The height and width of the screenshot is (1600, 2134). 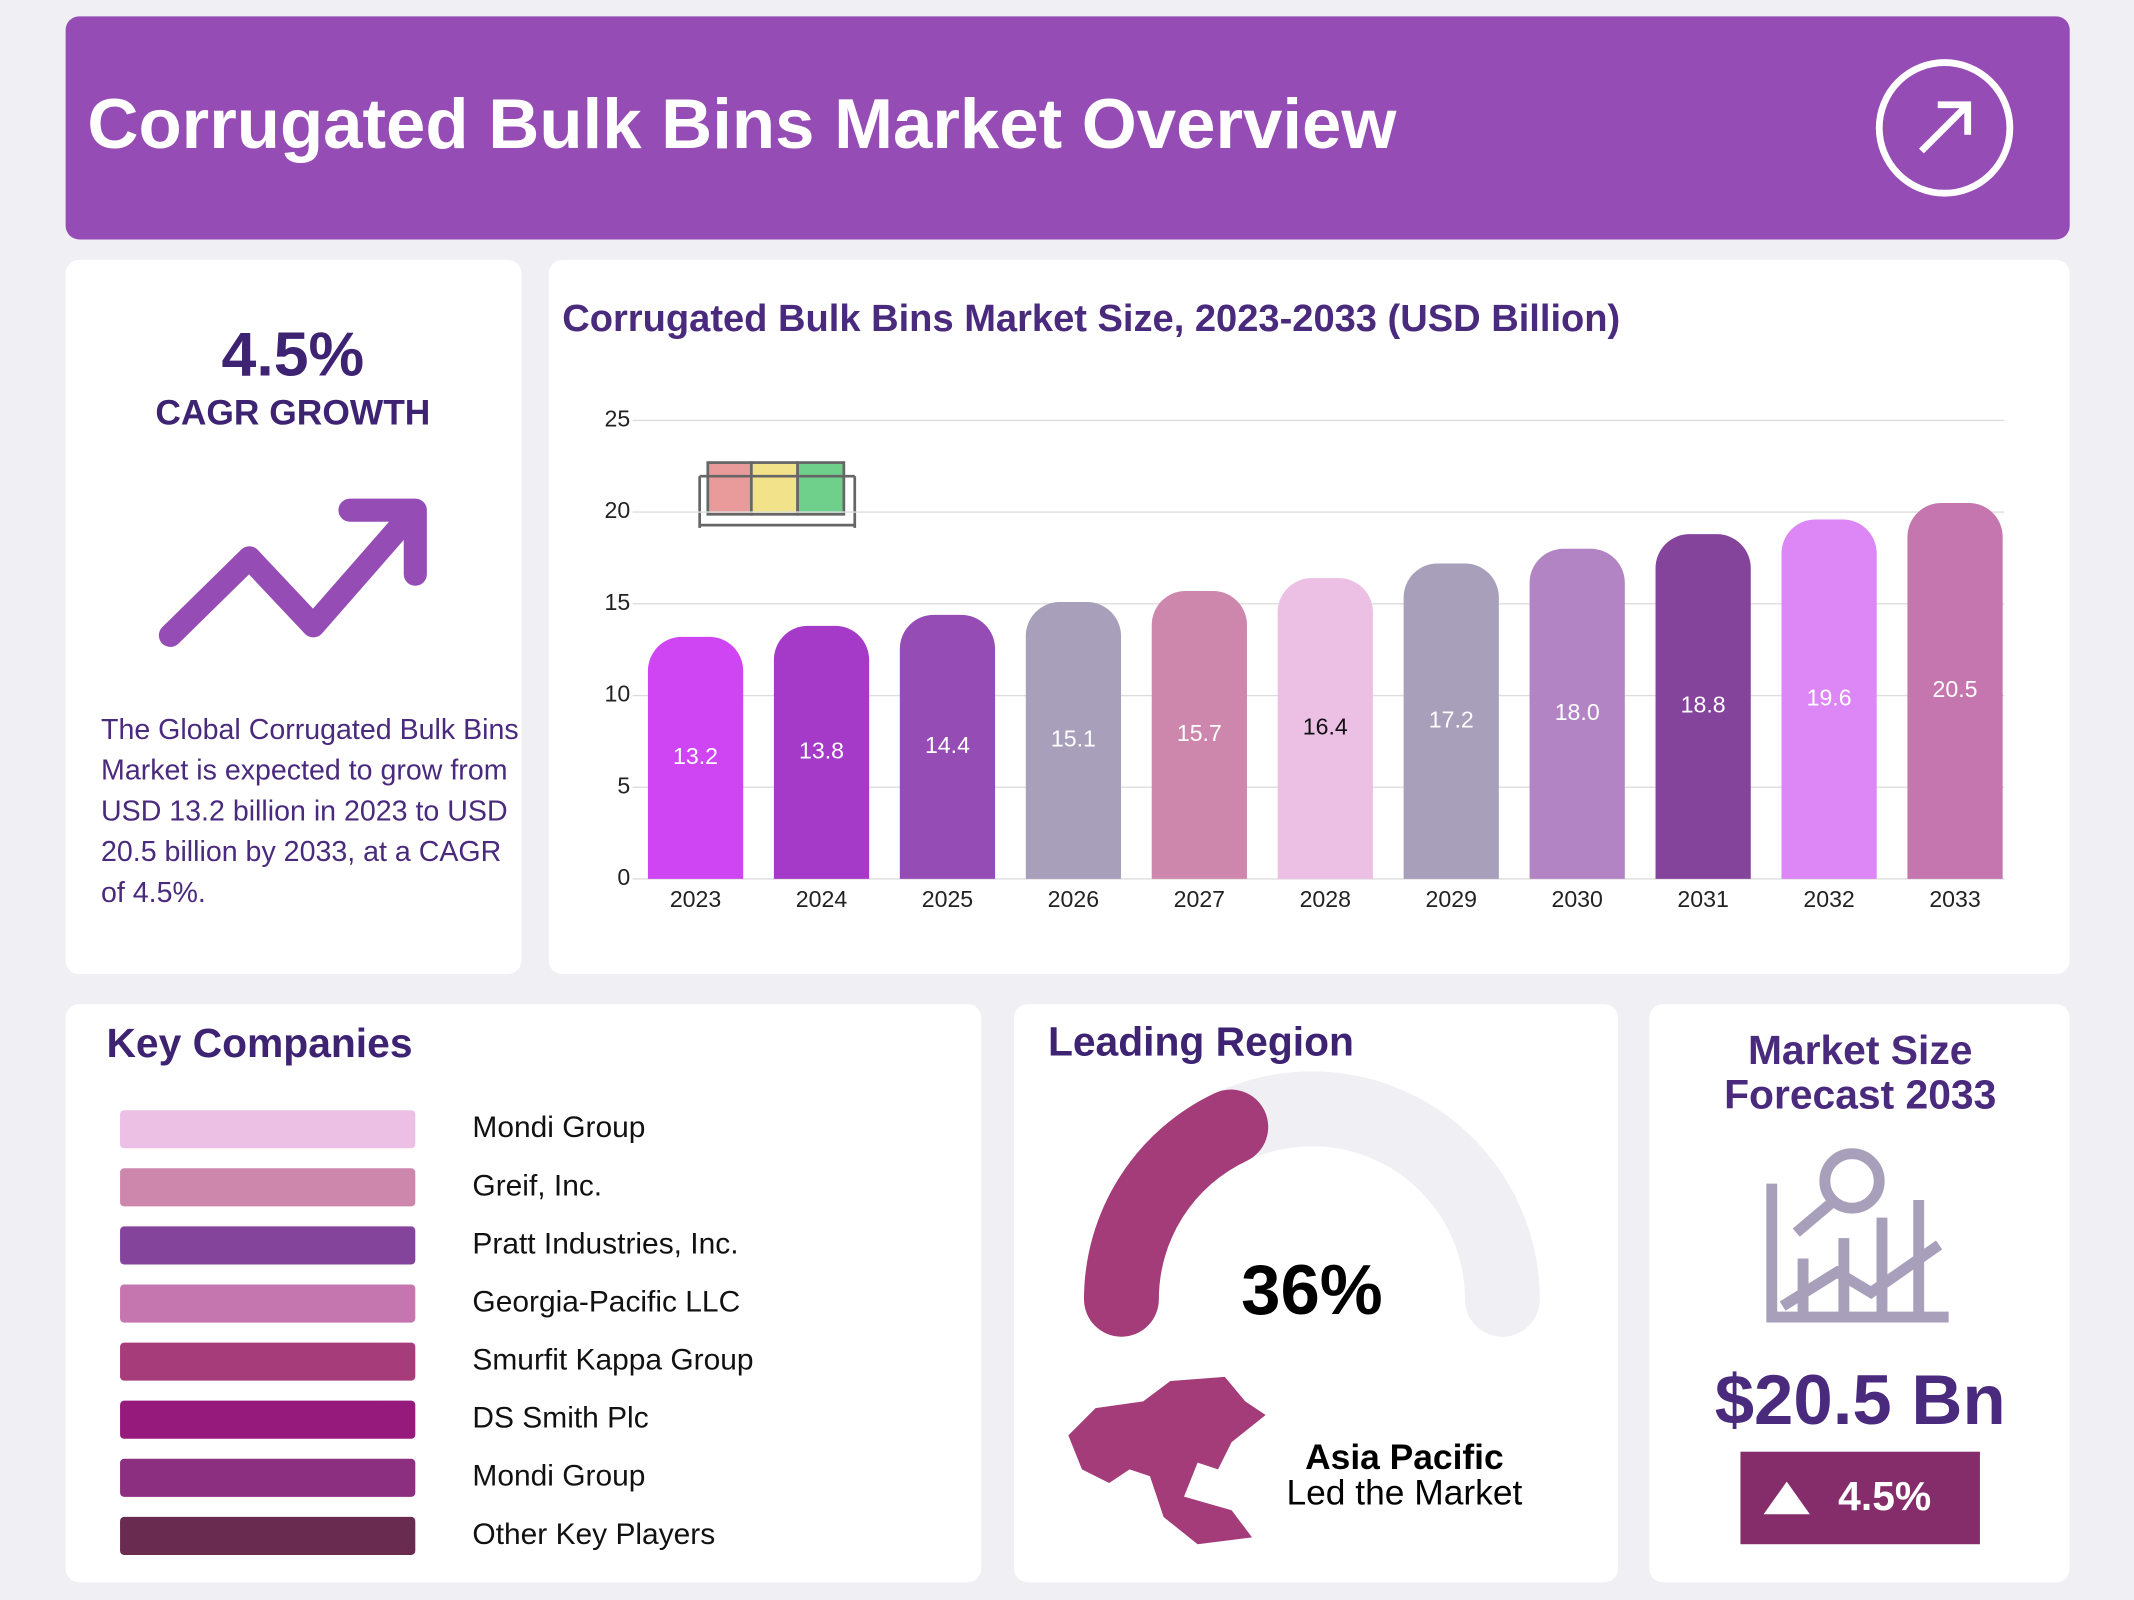 I want to click on value-label: 16.4, so click(x=1325, y=727).